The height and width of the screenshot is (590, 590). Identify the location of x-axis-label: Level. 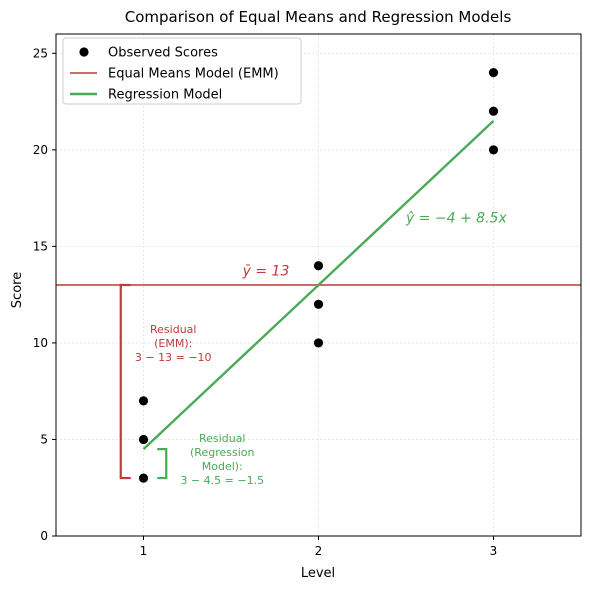
(318, 573).